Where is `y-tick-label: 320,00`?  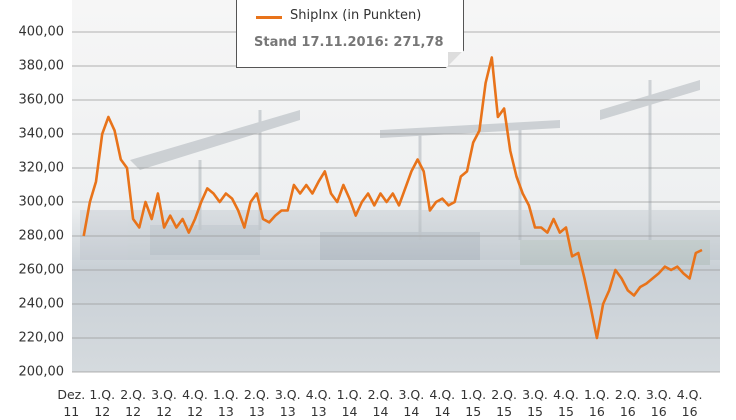 y-tick-label: 320,00 is located at coordinates (42, 168).